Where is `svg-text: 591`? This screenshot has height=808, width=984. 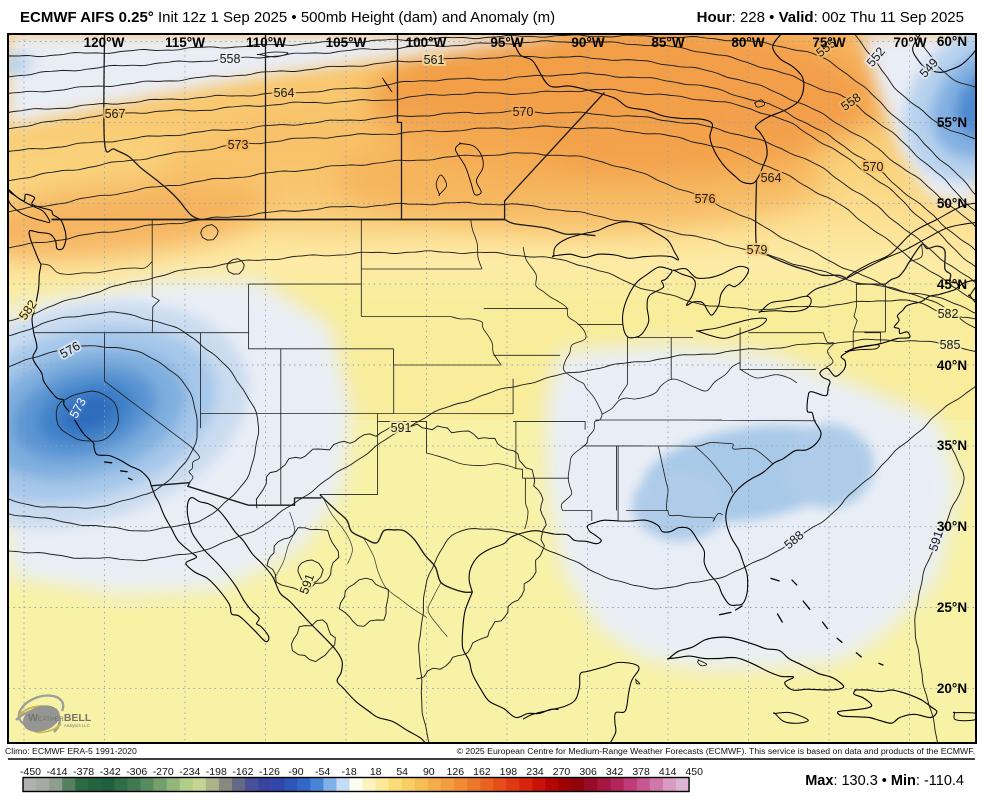
svg-text: 591 is located at coordinates (401, 428).